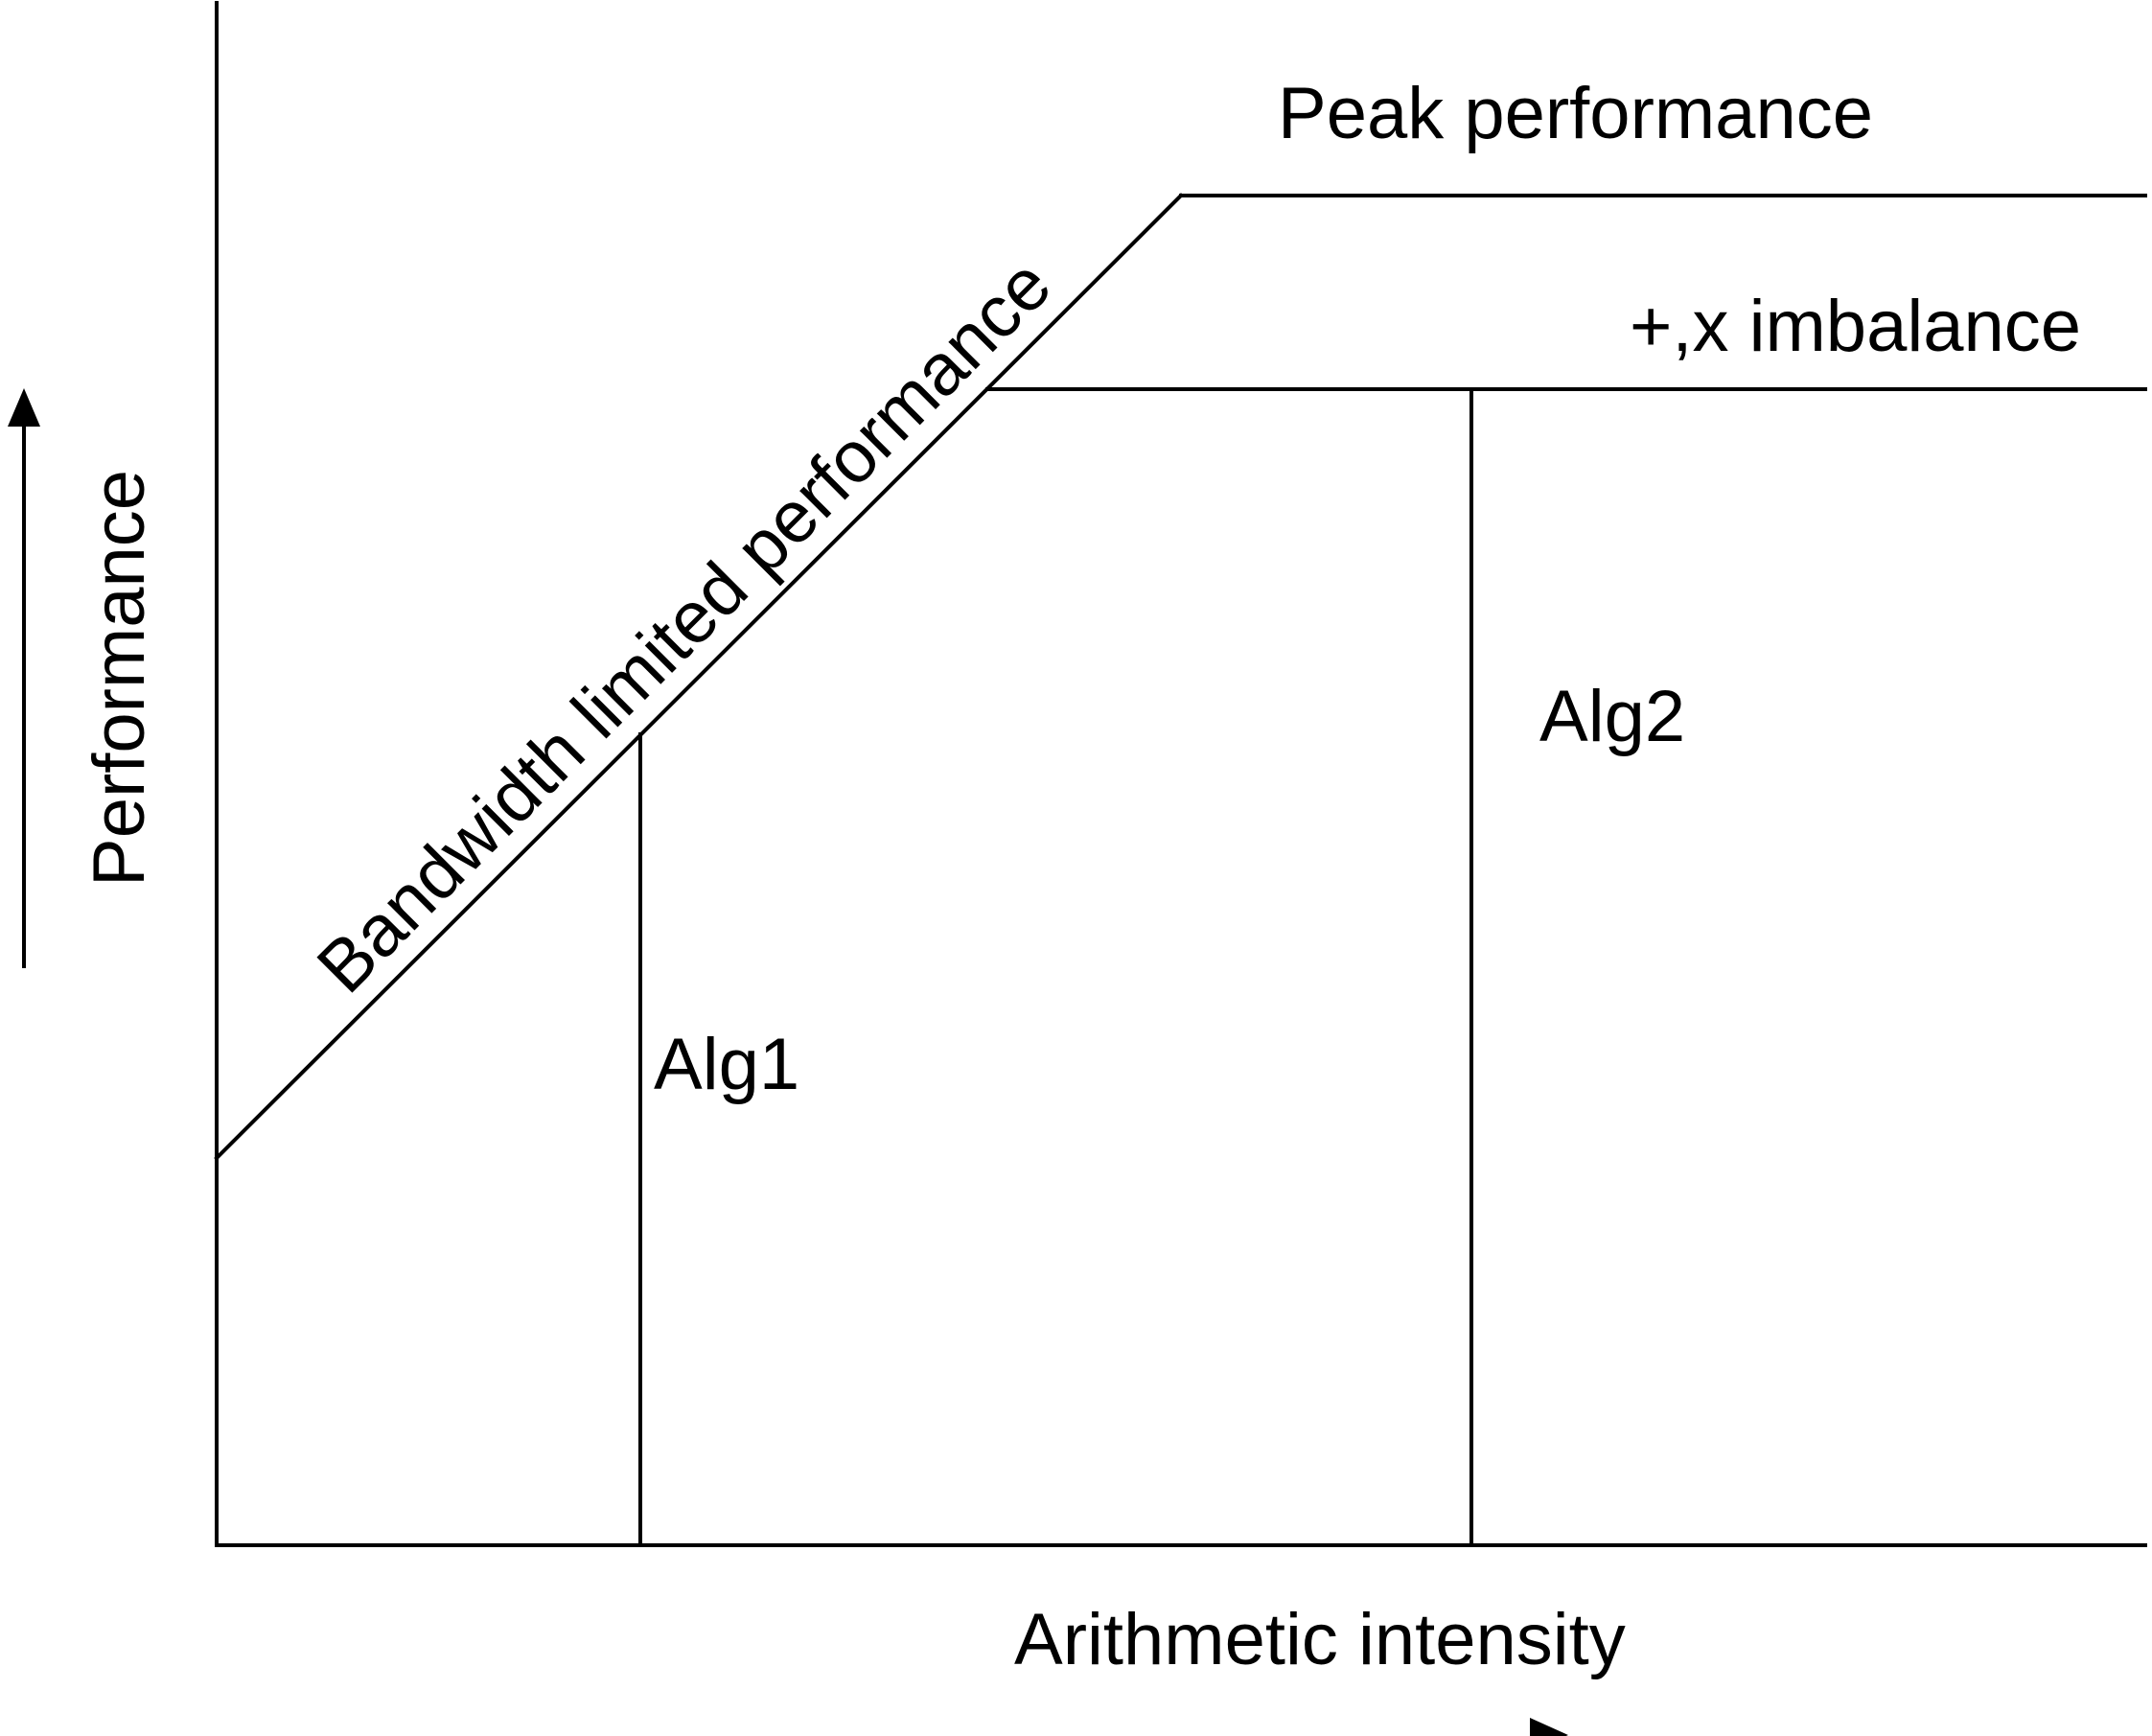 This screenshot has height=1736, width=2152. What do you see at coordinates (1575, 114) in the screenshot?
I see `peak-performance-label: Peak performance` at bounding box center [1575, 114].